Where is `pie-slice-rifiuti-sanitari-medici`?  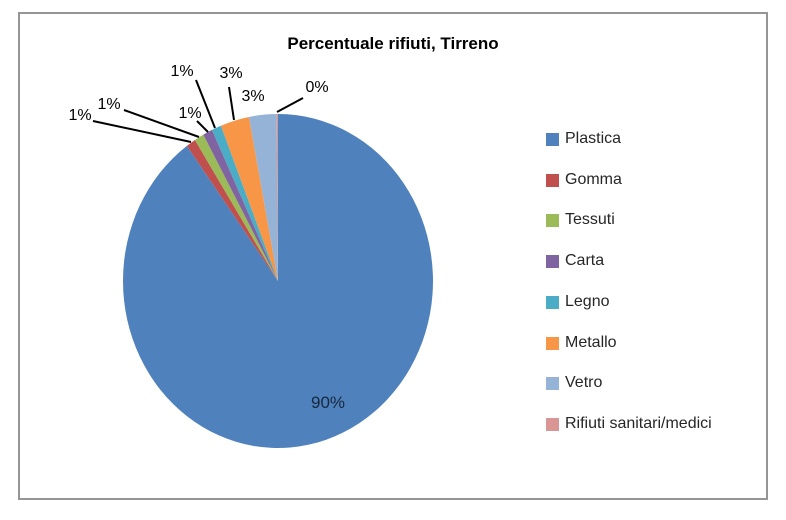
pie-slice-rifiuti-sanitari-medici is located at coordinates (277, 197).